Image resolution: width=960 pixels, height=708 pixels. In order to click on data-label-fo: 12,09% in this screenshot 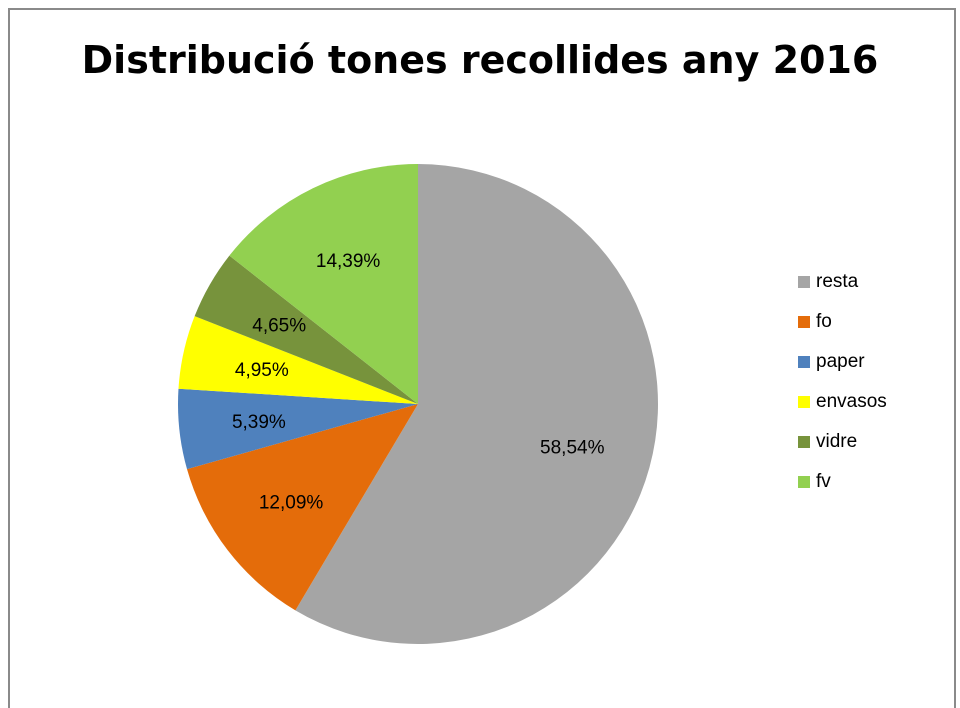, I will do `click(291, 502)`.